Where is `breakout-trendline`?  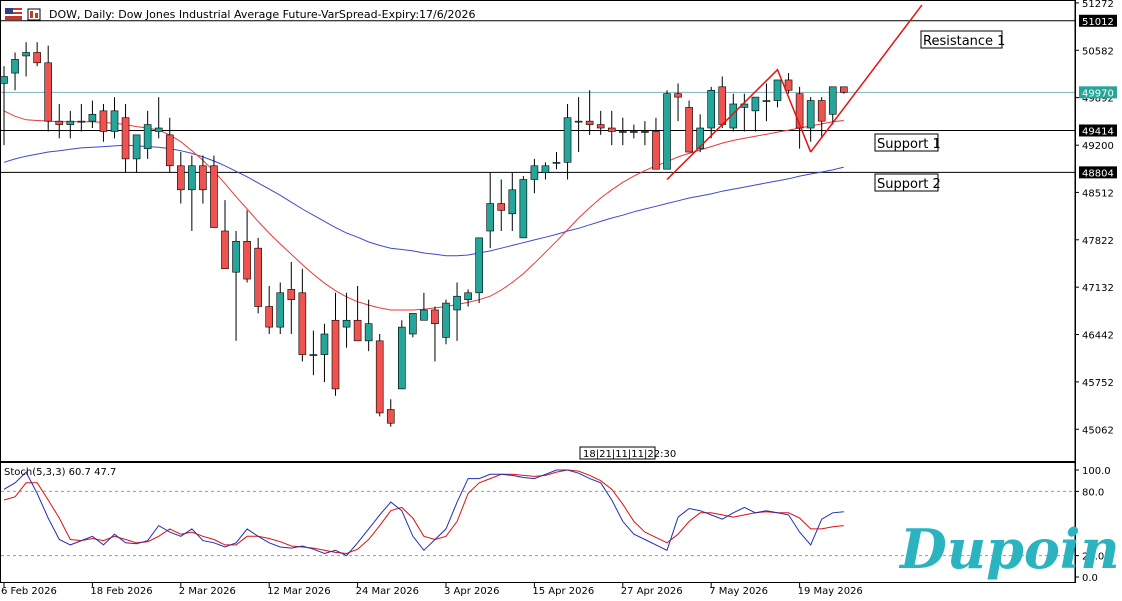
breakout-trendline is located at coordinates (866, 78).